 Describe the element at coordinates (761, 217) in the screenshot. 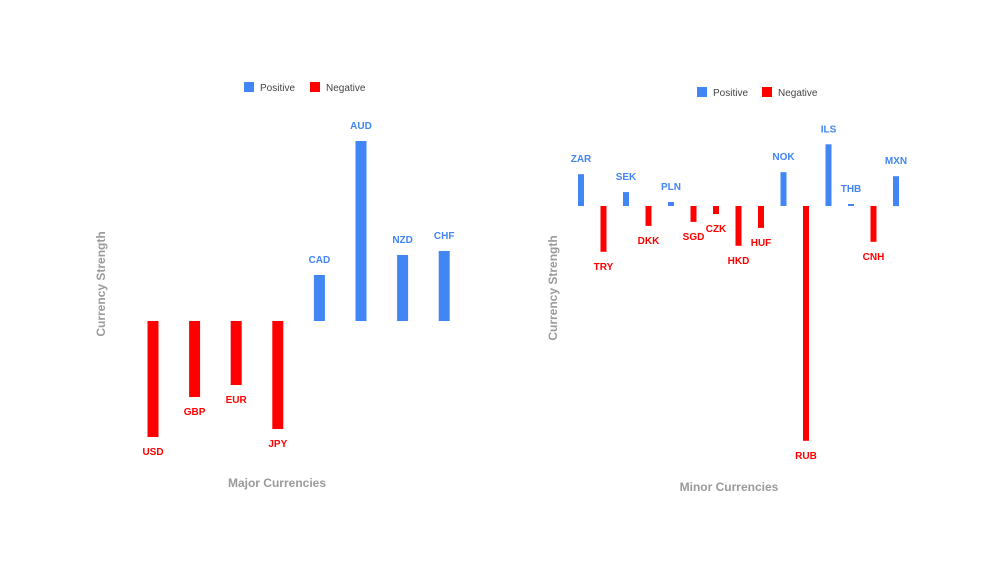

I see `minor-bar-huf` at that location.